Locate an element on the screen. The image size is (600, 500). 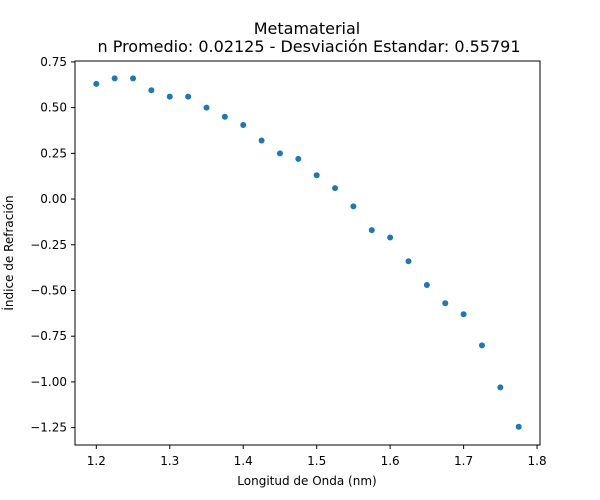
chart-title: Metamaterial is located at coordinates (307, 28).